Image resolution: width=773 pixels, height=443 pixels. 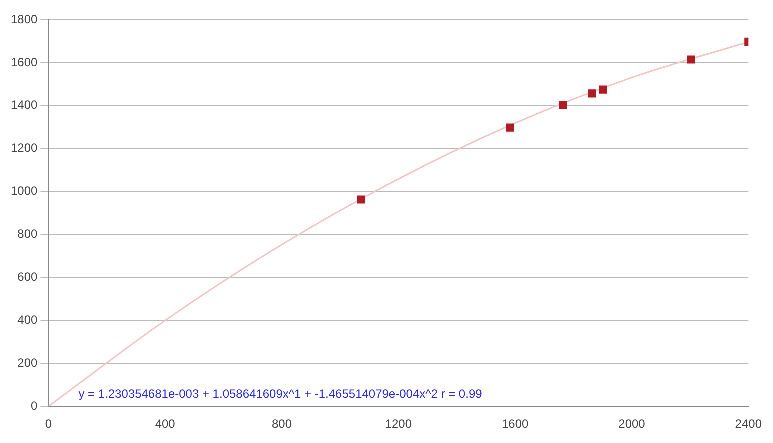 What do you see at coordinates (24, 105) in the screenshot?
I see `y-tick-label: 1400` at bounding box center [24, 105].